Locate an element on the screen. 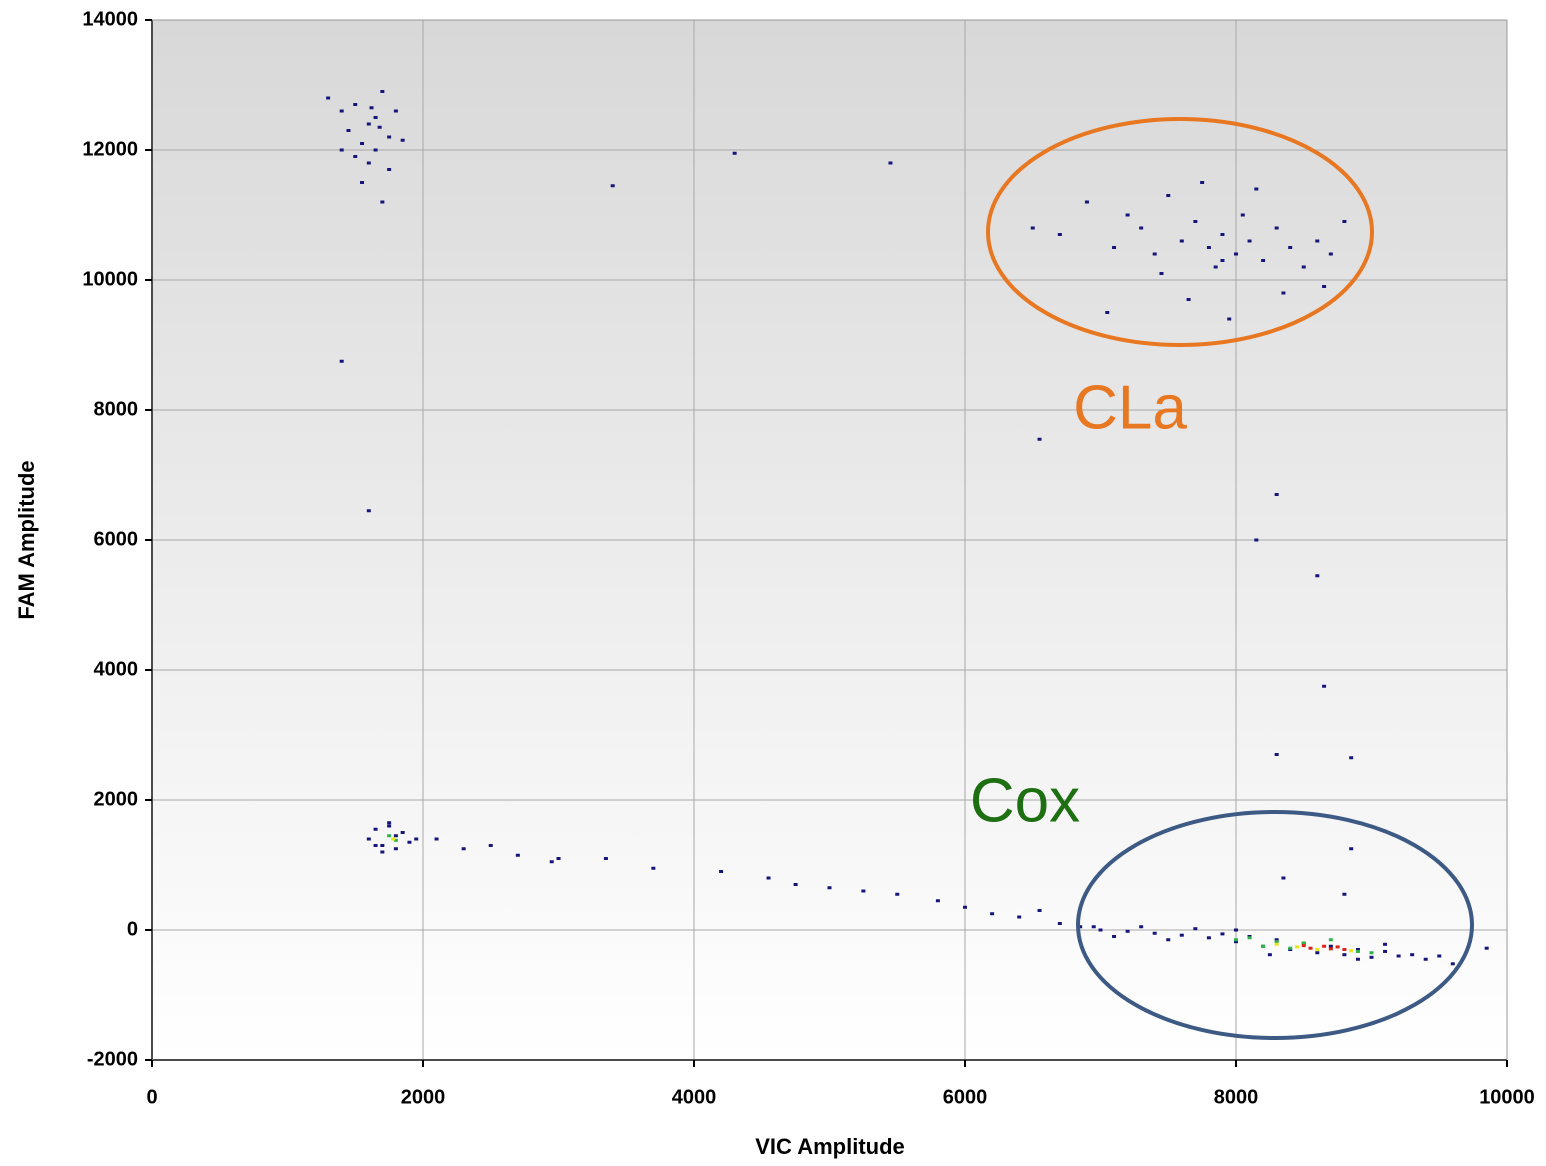  x-tick-label: 2000 is located at coordinates (423, 1097).